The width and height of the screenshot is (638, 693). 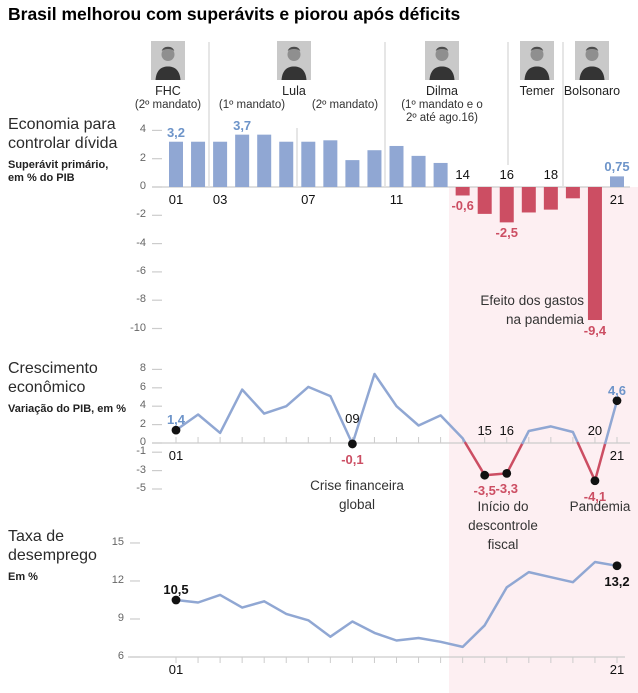 What do you see at coordinates (617, 390) in the screenshot?
I see `value-label: 4,6` at bounding box center [617, 390].